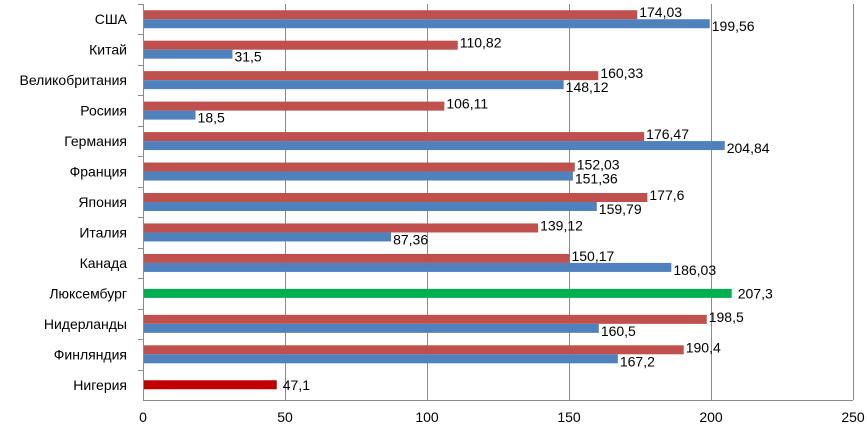 This screenshot has height=426, width=867. Describe the element at coordinates (143, 417) in the screenshot. I see `x-tick-label: 0` at that location.